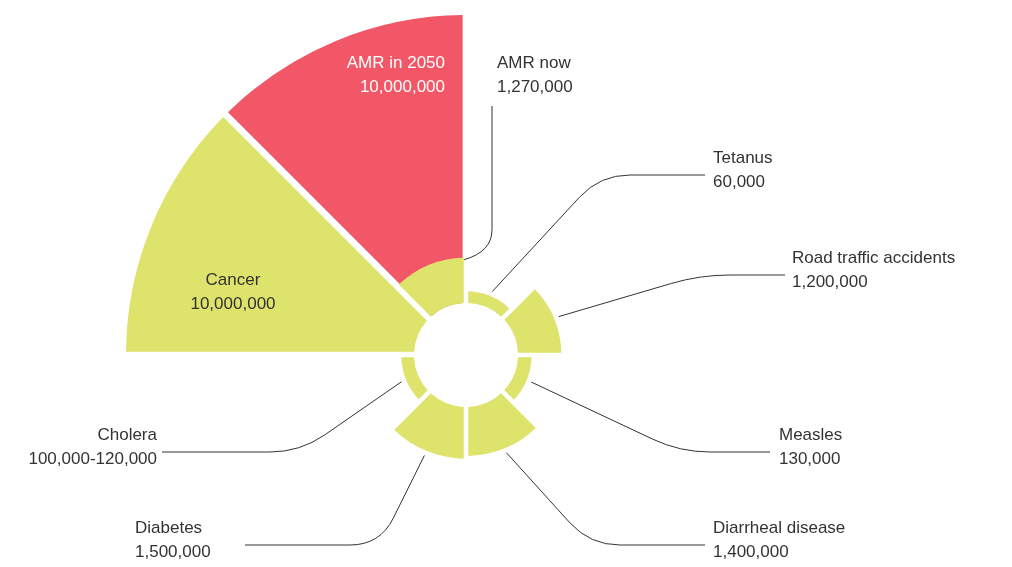 This screenshot has height=567, width=1012. I want to click on category-label: Cholera, so click(127, 434).